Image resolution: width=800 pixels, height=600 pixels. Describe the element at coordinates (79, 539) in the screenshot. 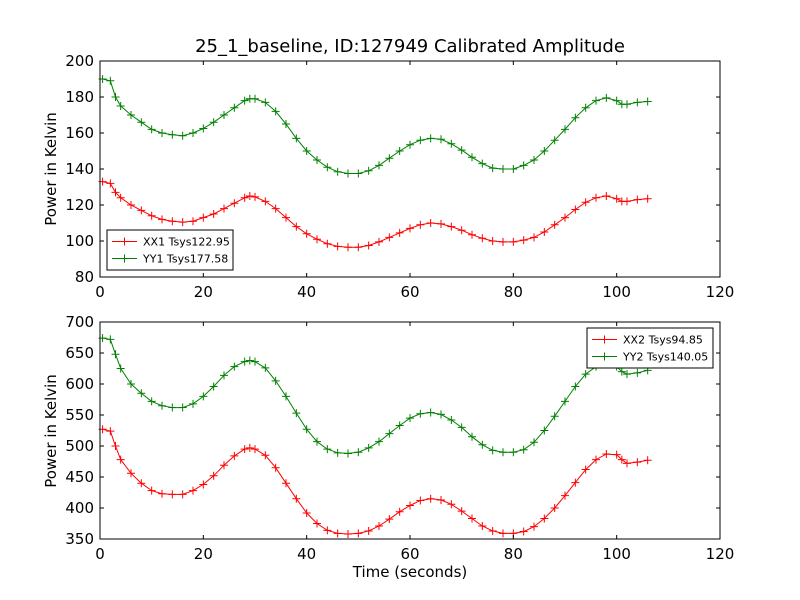

I see `y-tick-label: 350` at that location.